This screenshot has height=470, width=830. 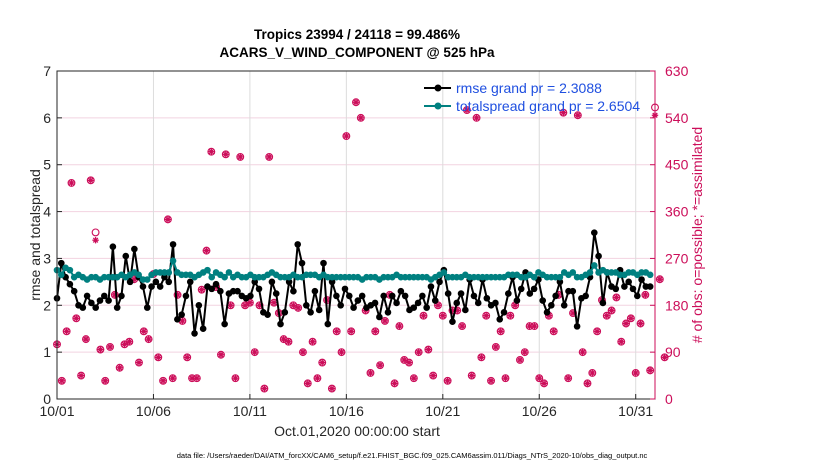 What do you see at coordinates (539, 411) in the screenshot?
I see `x-tick-label: 10/26` at bounding box center [539, 411].